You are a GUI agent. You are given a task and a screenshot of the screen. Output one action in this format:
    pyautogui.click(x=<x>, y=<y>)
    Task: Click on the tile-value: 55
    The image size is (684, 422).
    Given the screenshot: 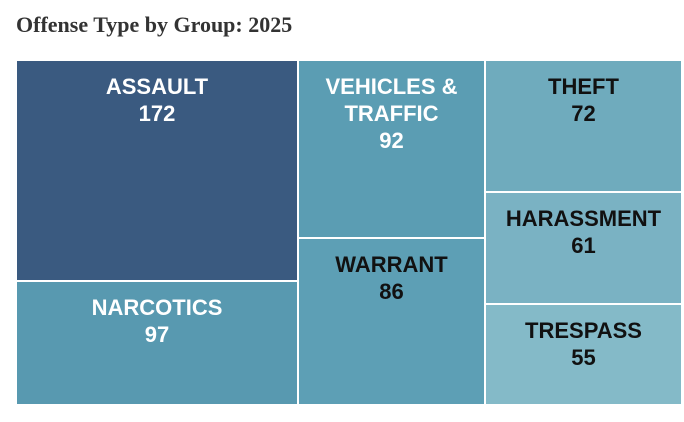 What is the action you would take?
    pyautogui.click(x=583, y=357)
    